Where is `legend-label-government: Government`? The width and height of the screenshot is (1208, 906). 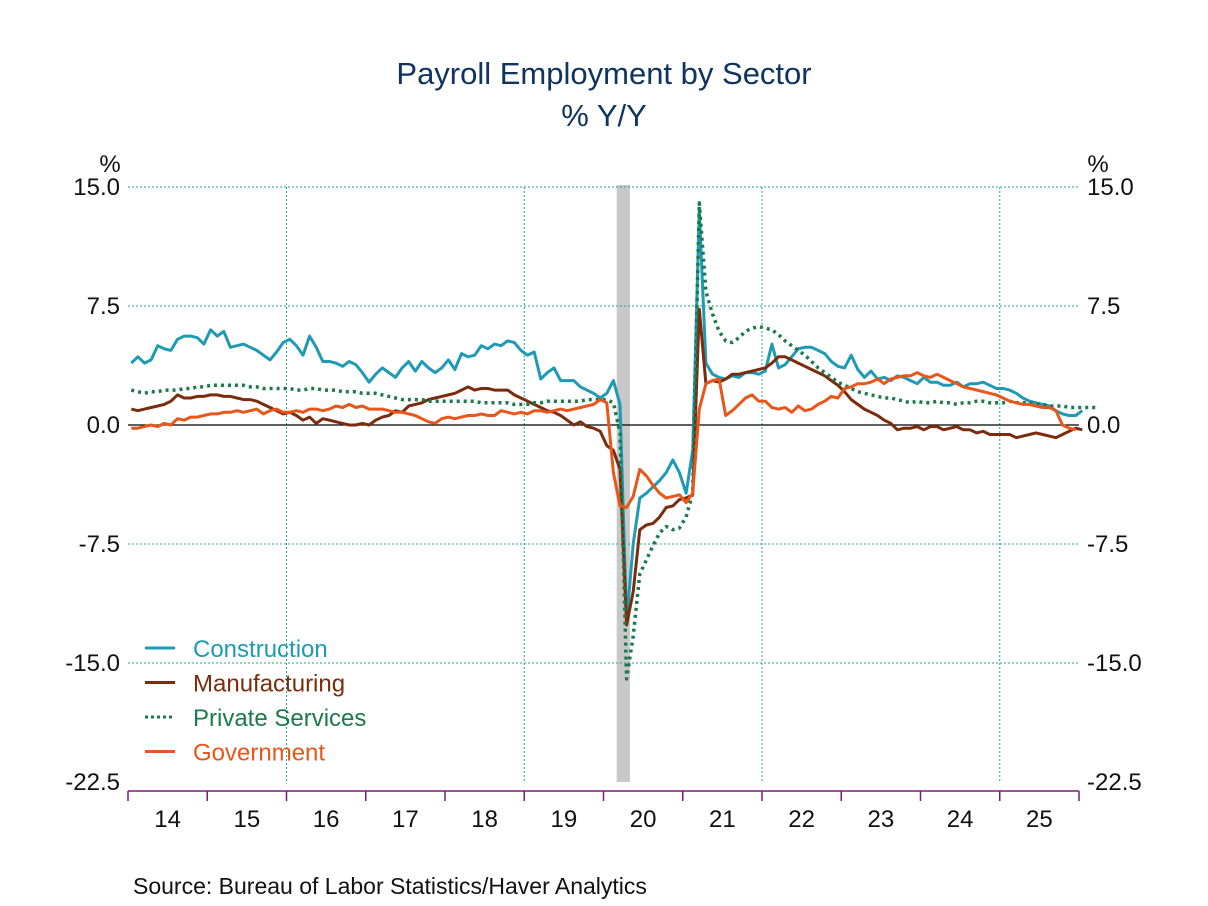 legend-label-government: Government is located at coordinates (259, 753).